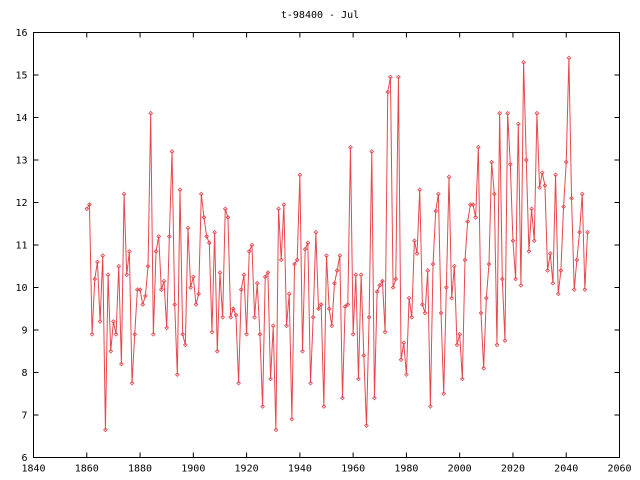  Describe the element at coordinates (247, 469) in the screenshot. I see `x-tick-label: 1920` at that location.